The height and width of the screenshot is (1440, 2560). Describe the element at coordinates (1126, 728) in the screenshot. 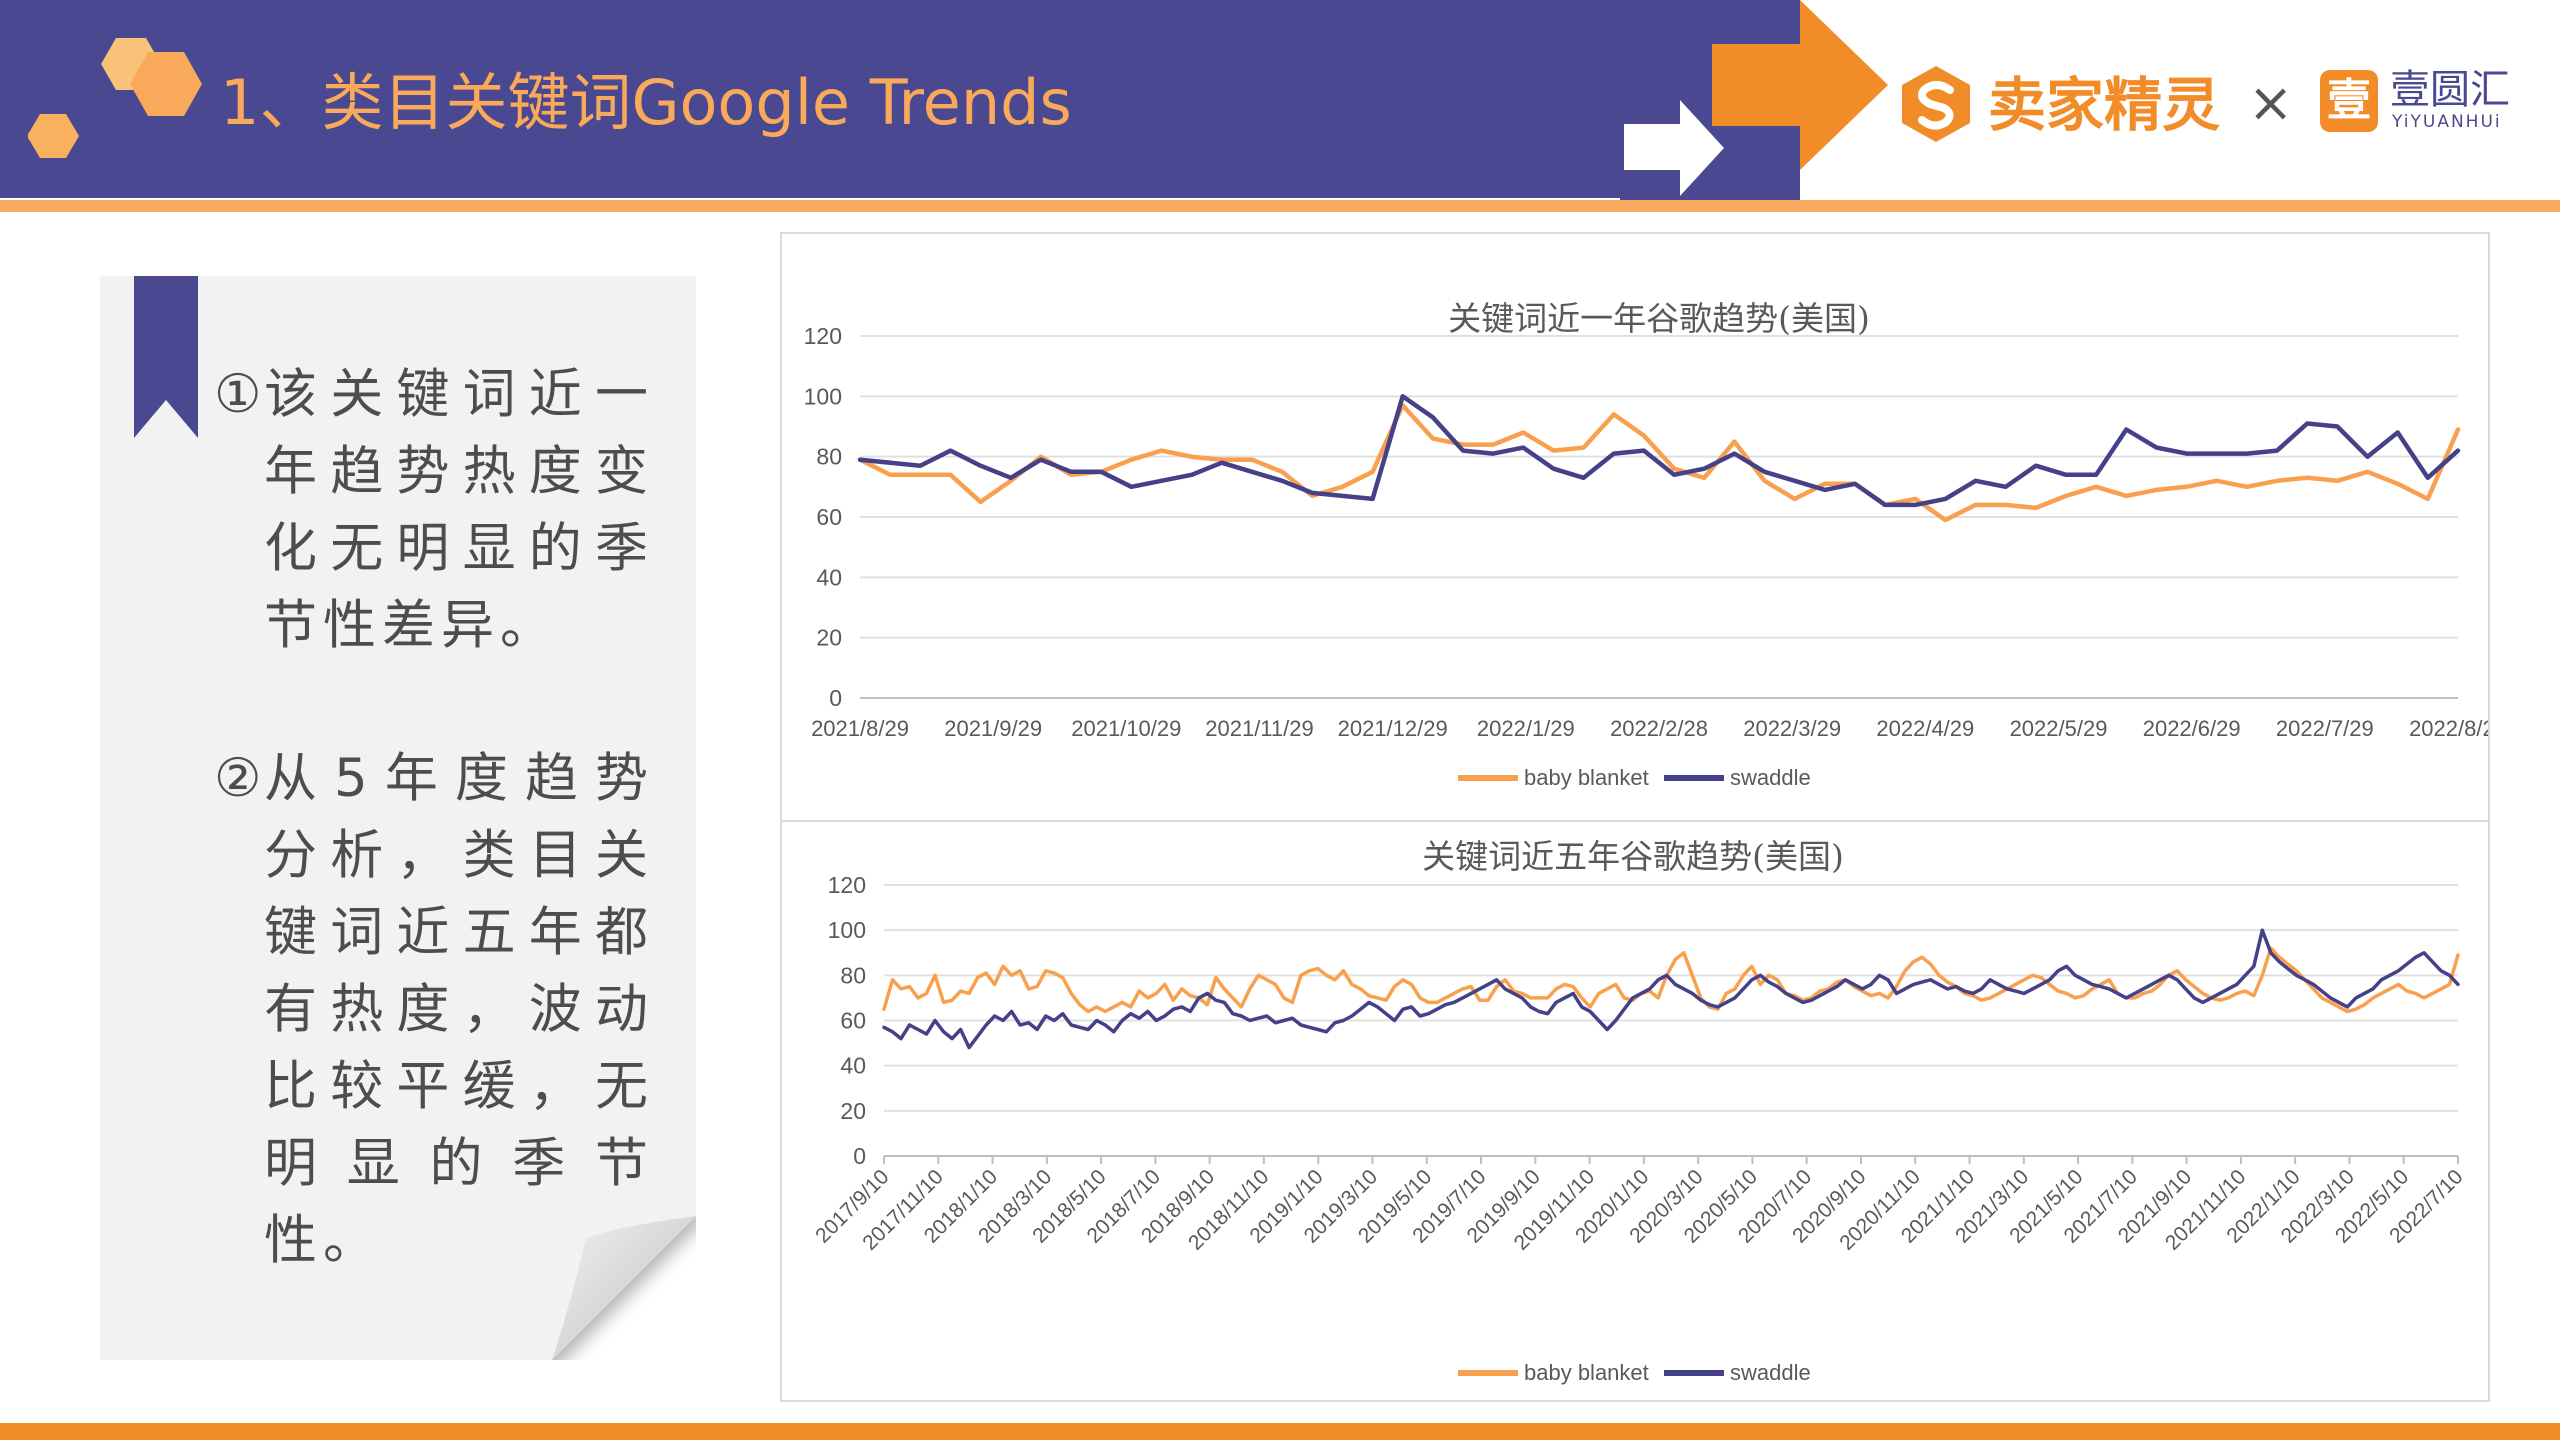

I see `x-tick-label: 2021/10/29` at that location.